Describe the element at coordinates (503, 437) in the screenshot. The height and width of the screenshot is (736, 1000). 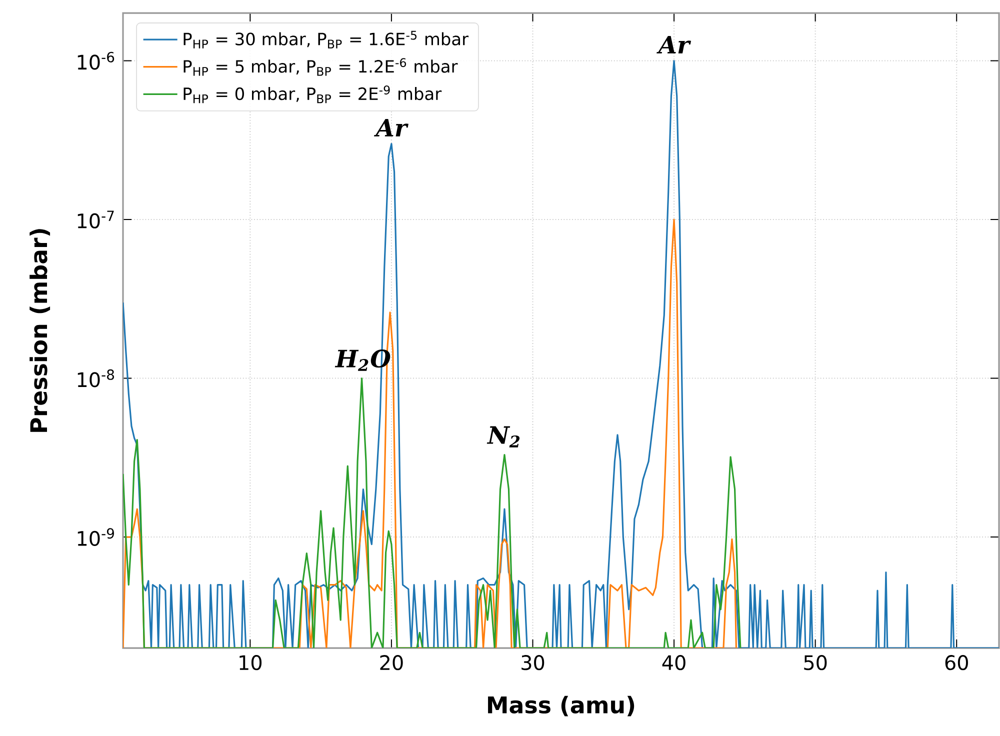
I see `annotation: N$_{2}$` at that location.